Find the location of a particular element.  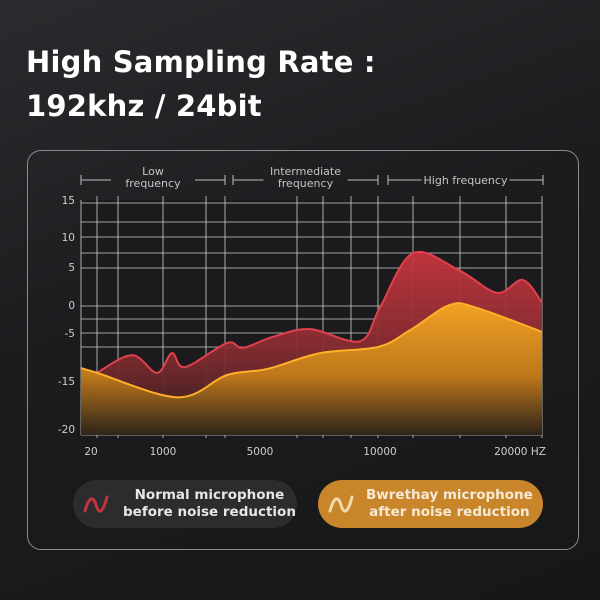

series-line-bwrethay is located at coordinates (311, 350).